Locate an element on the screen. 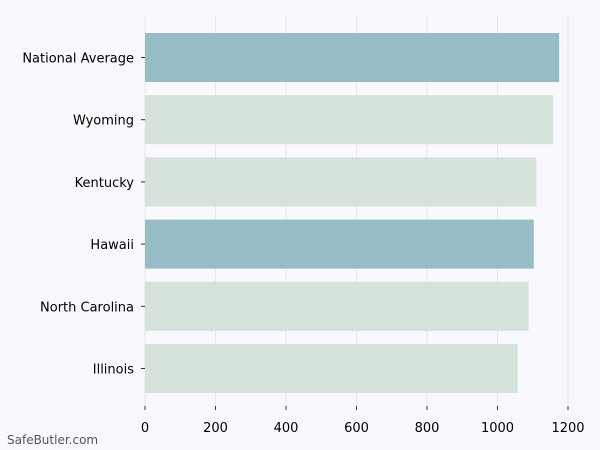 The height and width of the screenshot is (450, 600). x-tick-label: 0 is located at coordinates (145, 428).